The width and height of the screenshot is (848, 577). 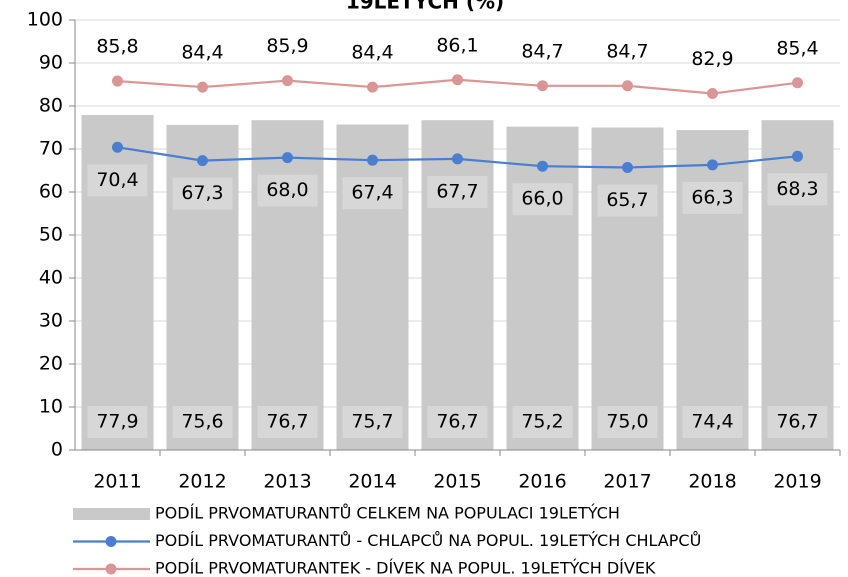 What do you see at coordinates (287, 482) in the screenshot?
I see `x-tick-label: 2013` at bounding box center [287, 482].